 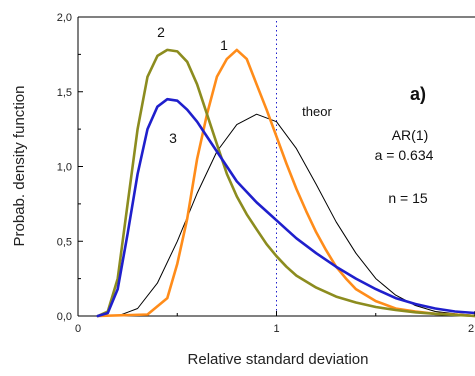 I want to click on param-label: a = 0.634, so click(x=404, y=155).